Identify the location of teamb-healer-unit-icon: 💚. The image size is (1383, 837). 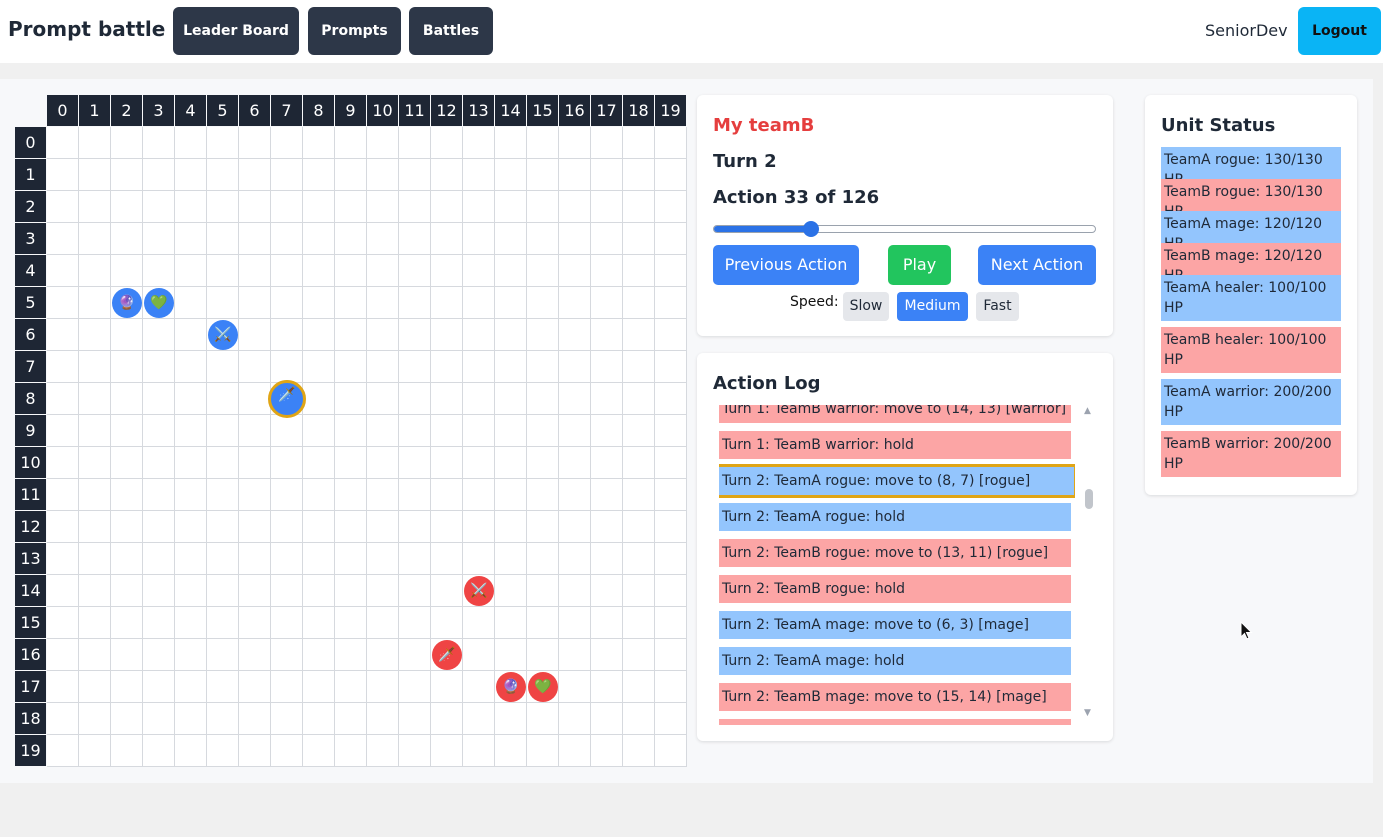
(543, 687).